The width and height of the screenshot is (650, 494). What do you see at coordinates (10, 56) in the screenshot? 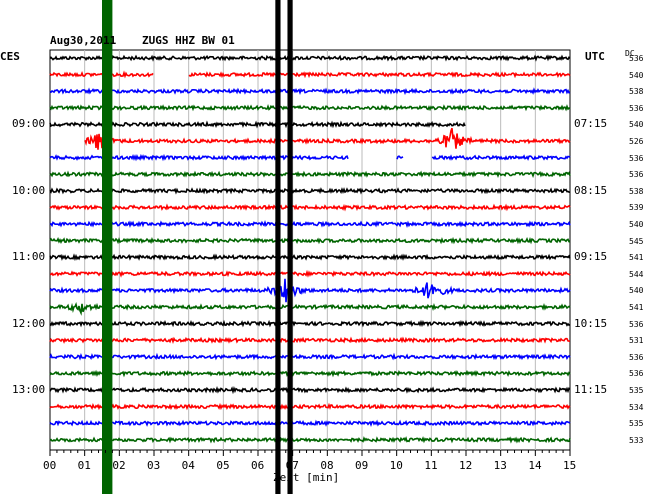
I see `left-zone-label: CES` at bounding box center [10, 56].